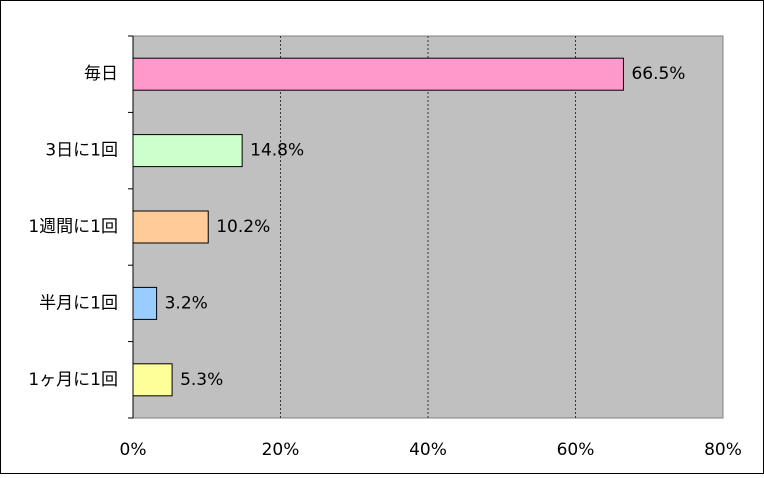 Image resolution: width=764 pixels, height=478 pixels. Describe the element at coordinates (277, 151) in the screenshot. I see `data-label: 14.8%` at that location.